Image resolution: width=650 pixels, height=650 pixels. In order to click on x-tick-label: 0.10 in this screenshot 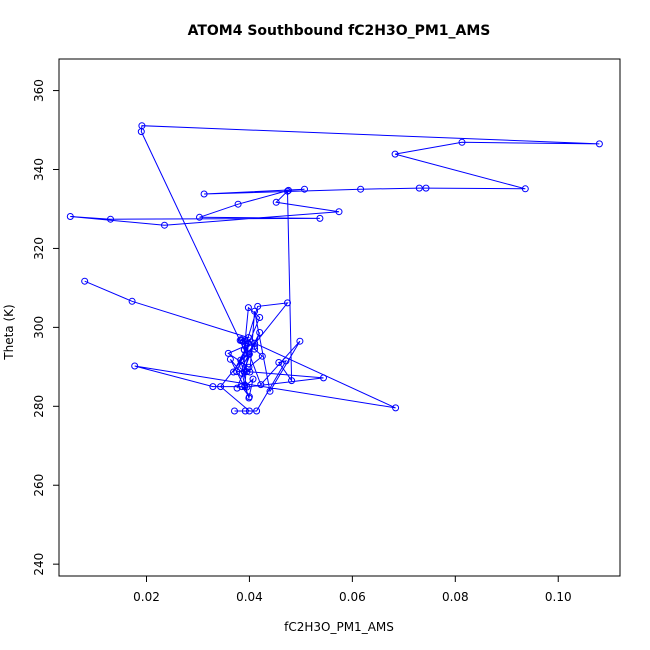, I will do `click(558, 597)`.